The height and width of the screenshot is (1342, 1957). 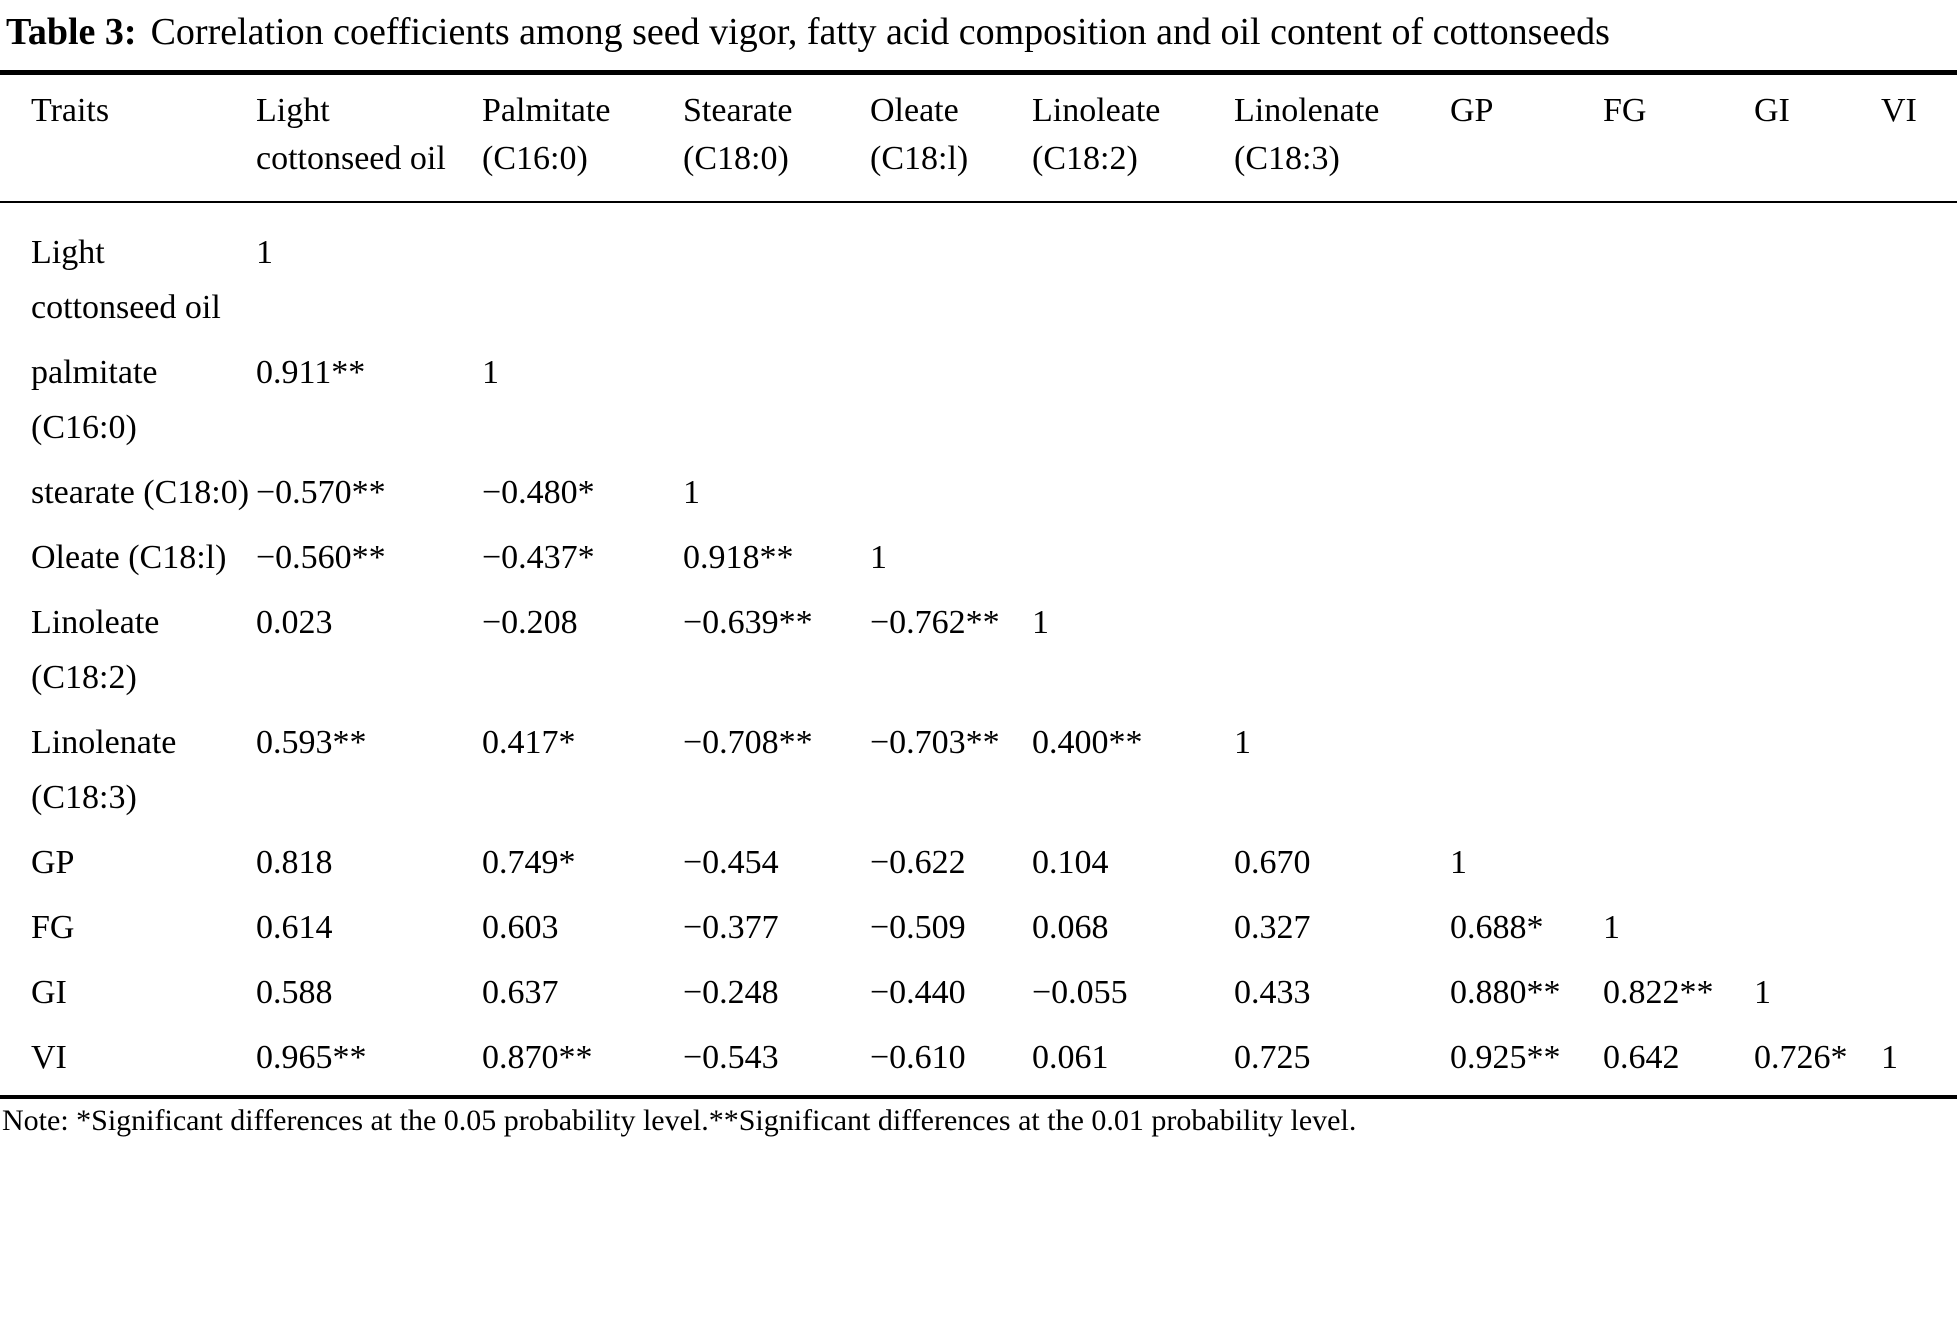 What do you see at coordinates (1087, 742) in the screenshot?
I see `value-cell: 0.400**` at bounding box center [1087, 742].